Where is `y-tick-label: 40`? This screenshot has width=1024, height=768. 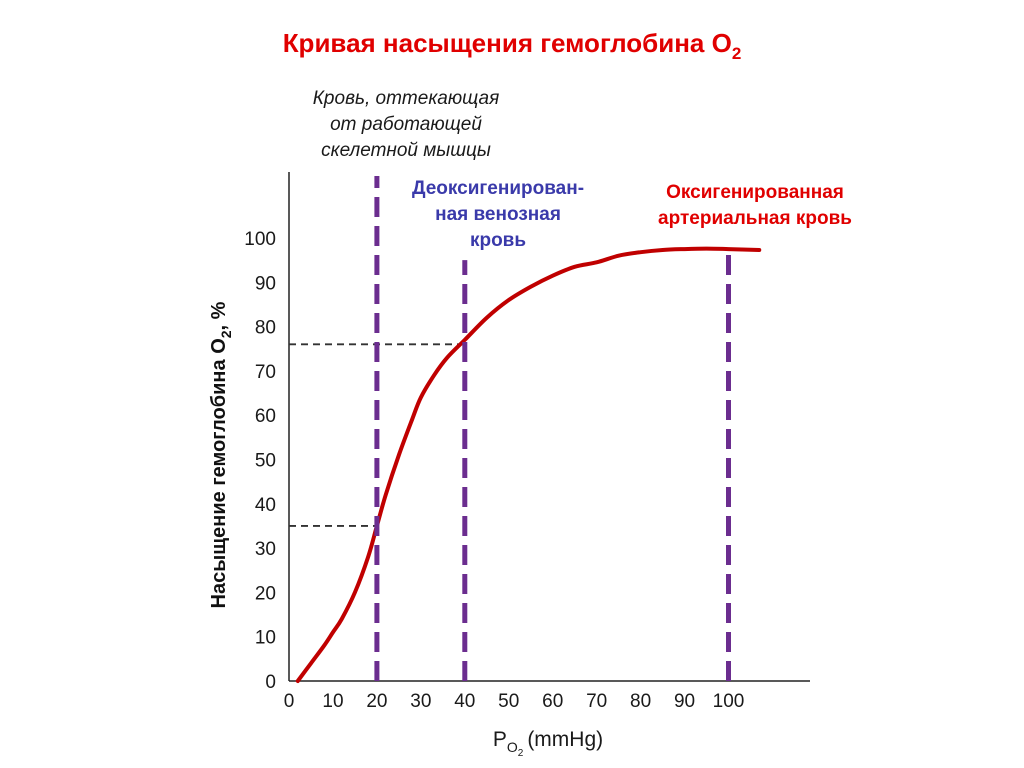
y-tick-label: 40 is located at coordinates (265, 505).